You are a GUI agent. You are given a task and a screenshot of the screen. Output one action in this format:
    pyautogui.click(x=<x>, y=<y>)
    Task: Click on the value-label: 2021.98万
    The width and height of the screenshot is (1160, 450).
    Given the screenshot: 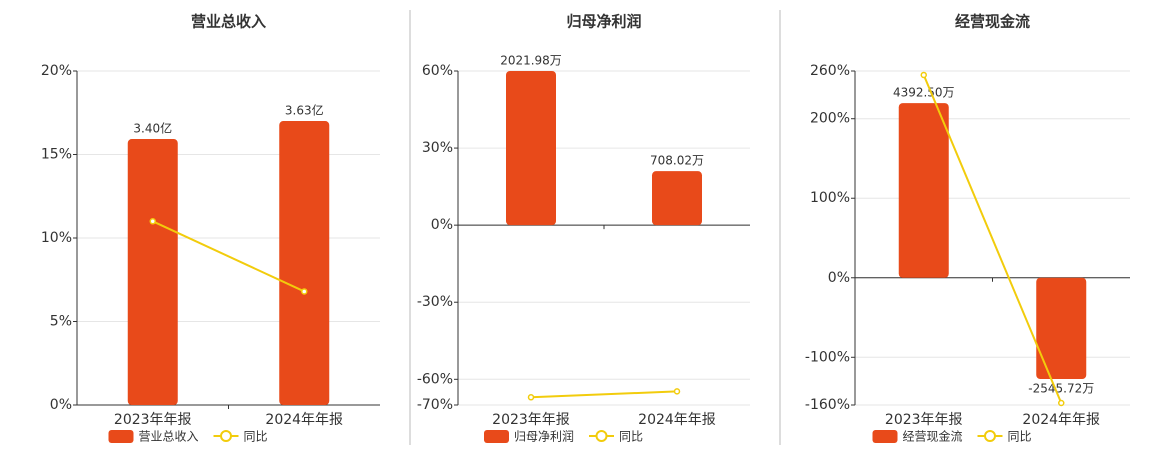 What is the action you would take?
    pyautogui.click(x=531, y=61)
    